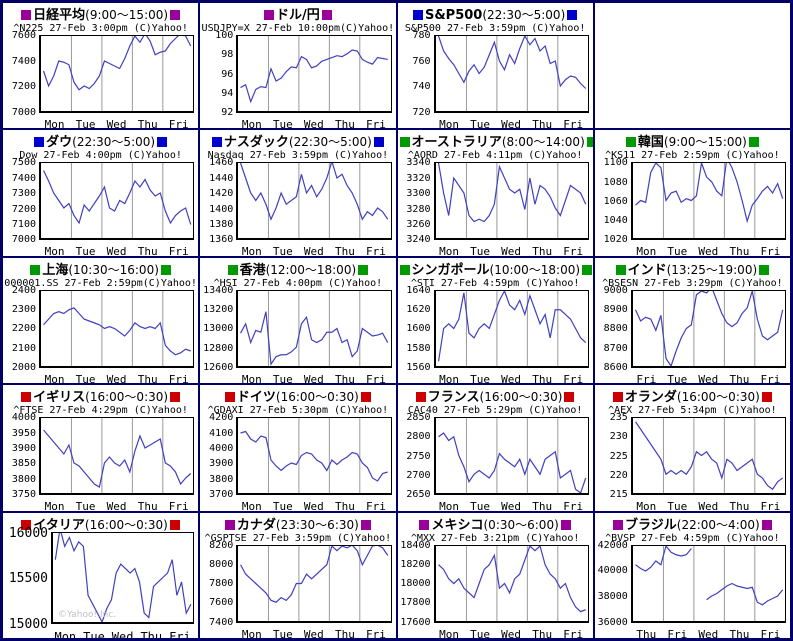 This screenshot has width=793, height=641. Describe the element at coordinates (456, 143) in the screenshot. I see `market-name: オーストラリア` at that location.